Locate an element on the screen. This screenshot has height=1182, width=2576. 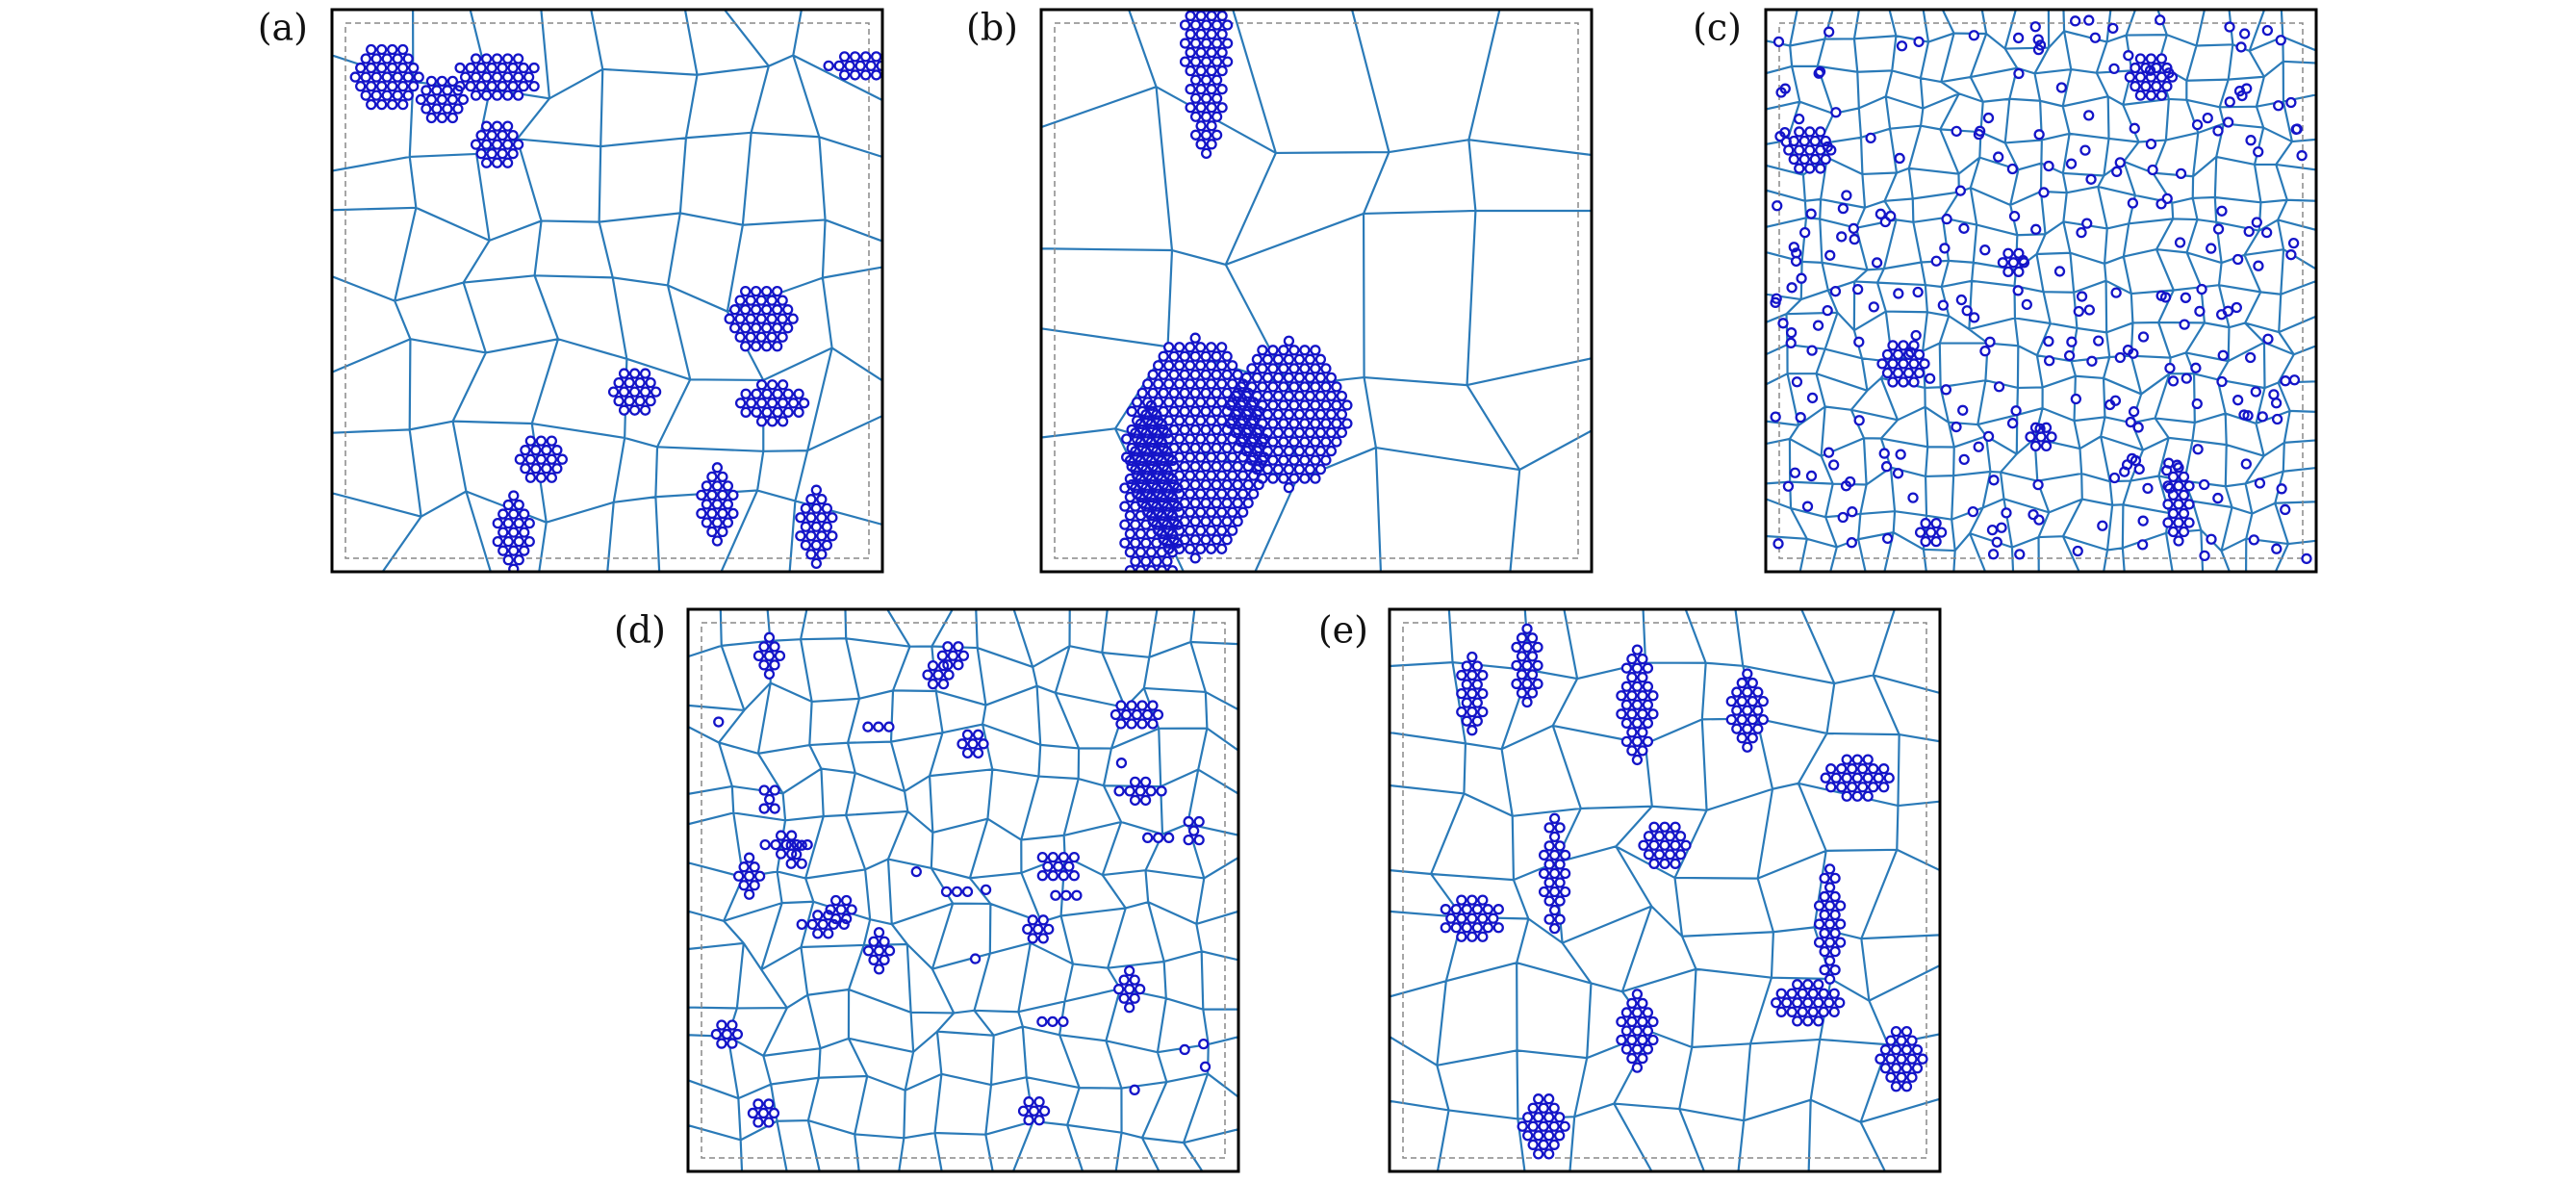
panel-label: (c) is located at coordinates (1717, 28).